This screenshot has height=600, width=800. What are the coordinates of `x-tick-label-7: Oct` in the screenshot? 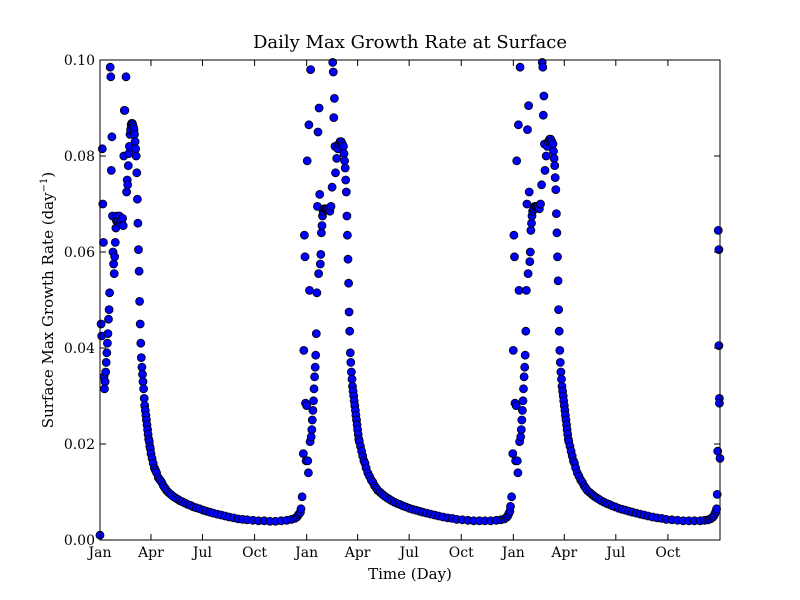 It's located at (461, 553).